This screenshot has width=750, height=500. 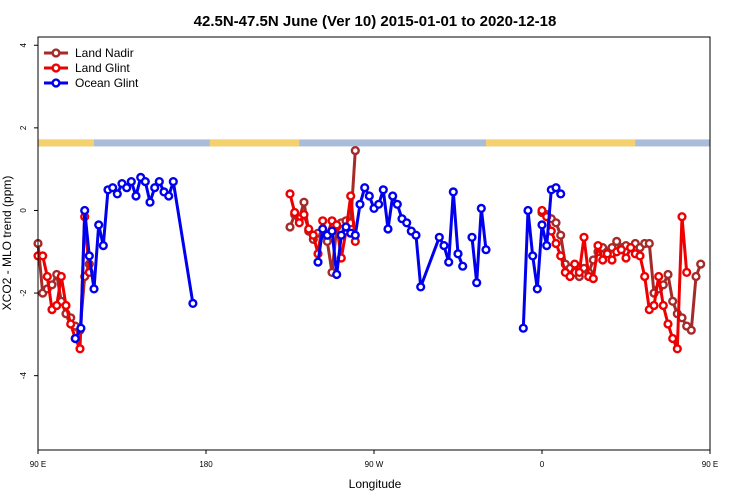 What do you see at coordinates (91, 83) in the screenshot?
I see `legend-item-ocean-glint: Ocean Glint` at bounding box center [91, 83].